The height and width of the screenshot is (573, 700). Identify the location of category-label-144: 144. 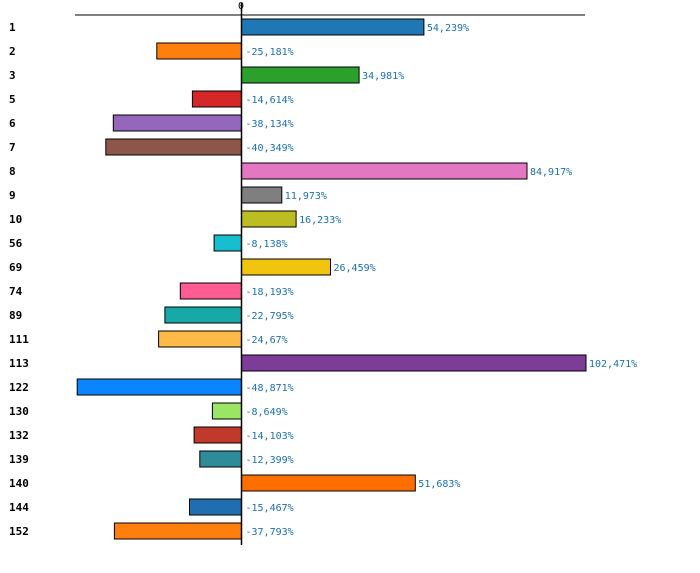
(19, 507).